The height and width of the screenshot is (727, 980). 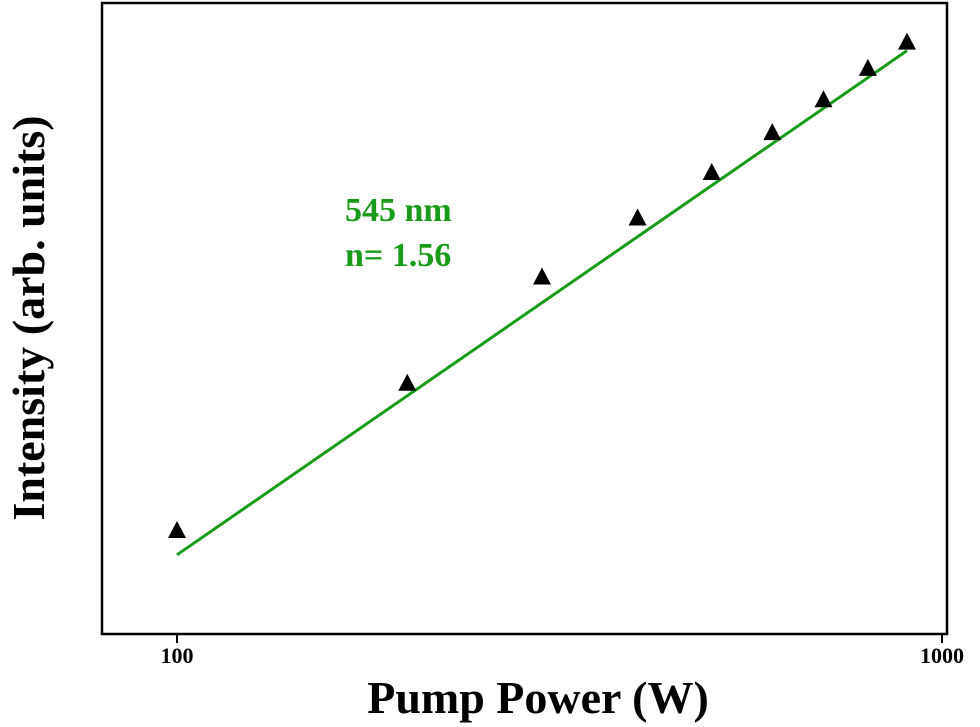 I want to click on x-tick-label: 1000, so click(x=942, y=655).